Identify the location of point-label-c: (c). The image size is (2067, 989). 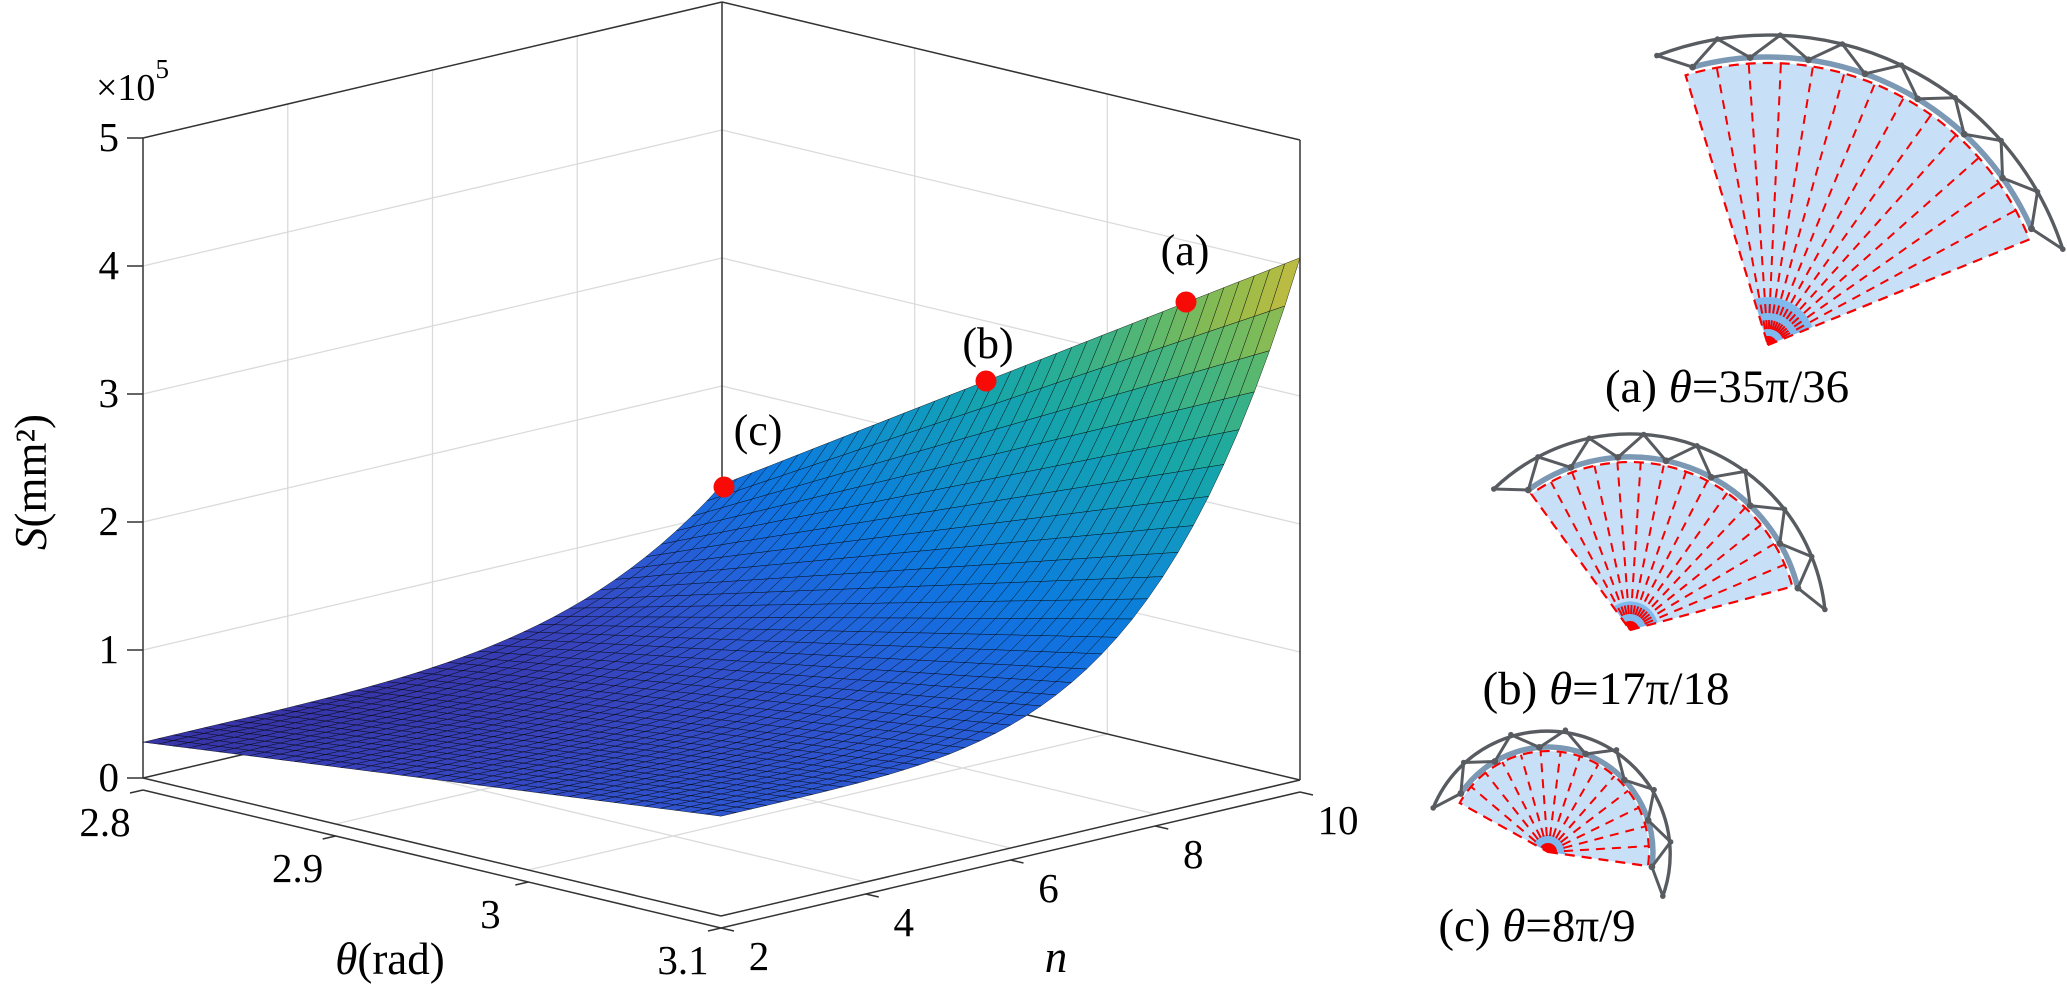
(758, 430).